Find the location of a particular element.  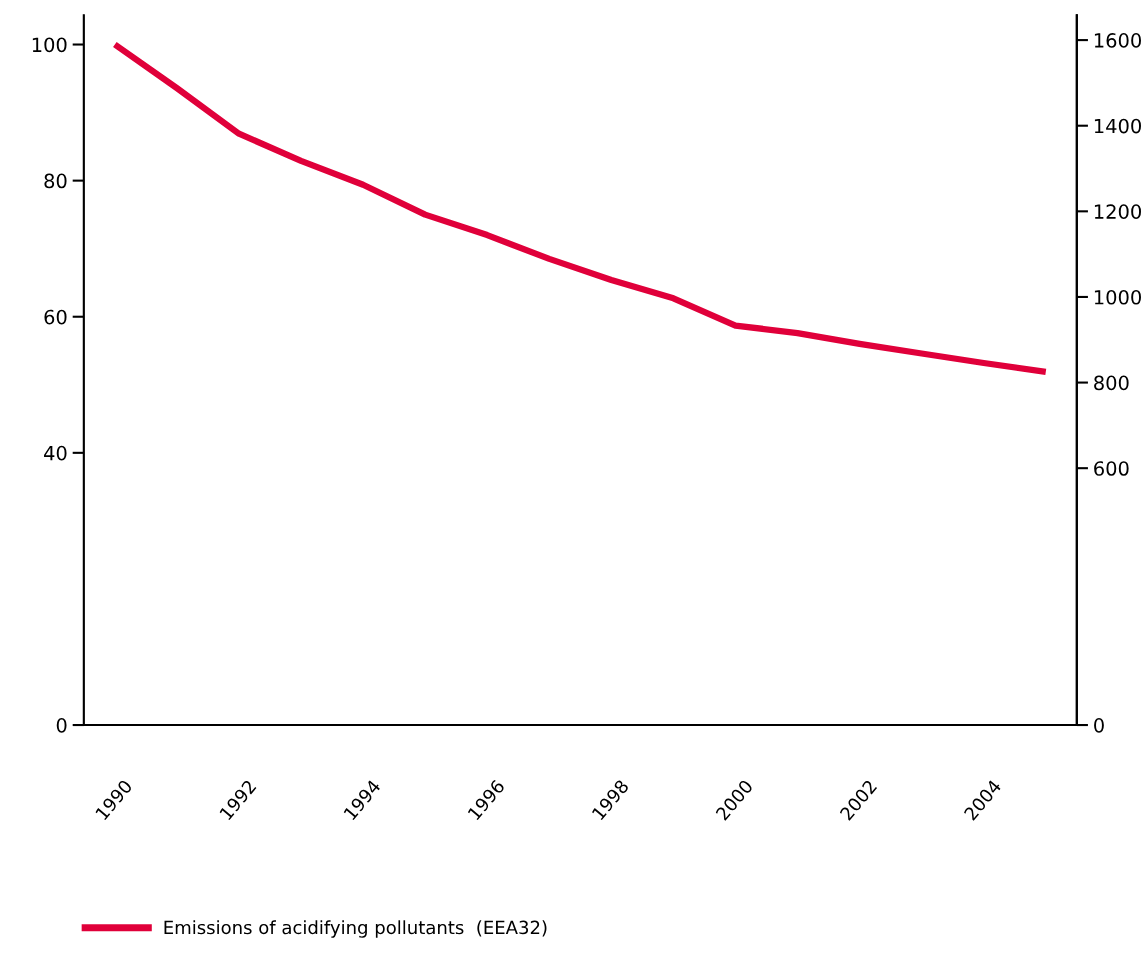

y2-tick-label: 1000 is located at coordinates (1117, 297).